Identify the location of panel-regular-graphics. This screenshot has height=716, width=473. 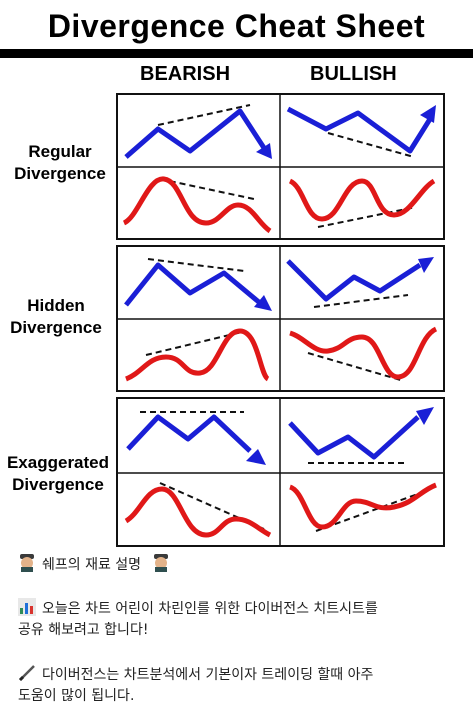
(280, 166).